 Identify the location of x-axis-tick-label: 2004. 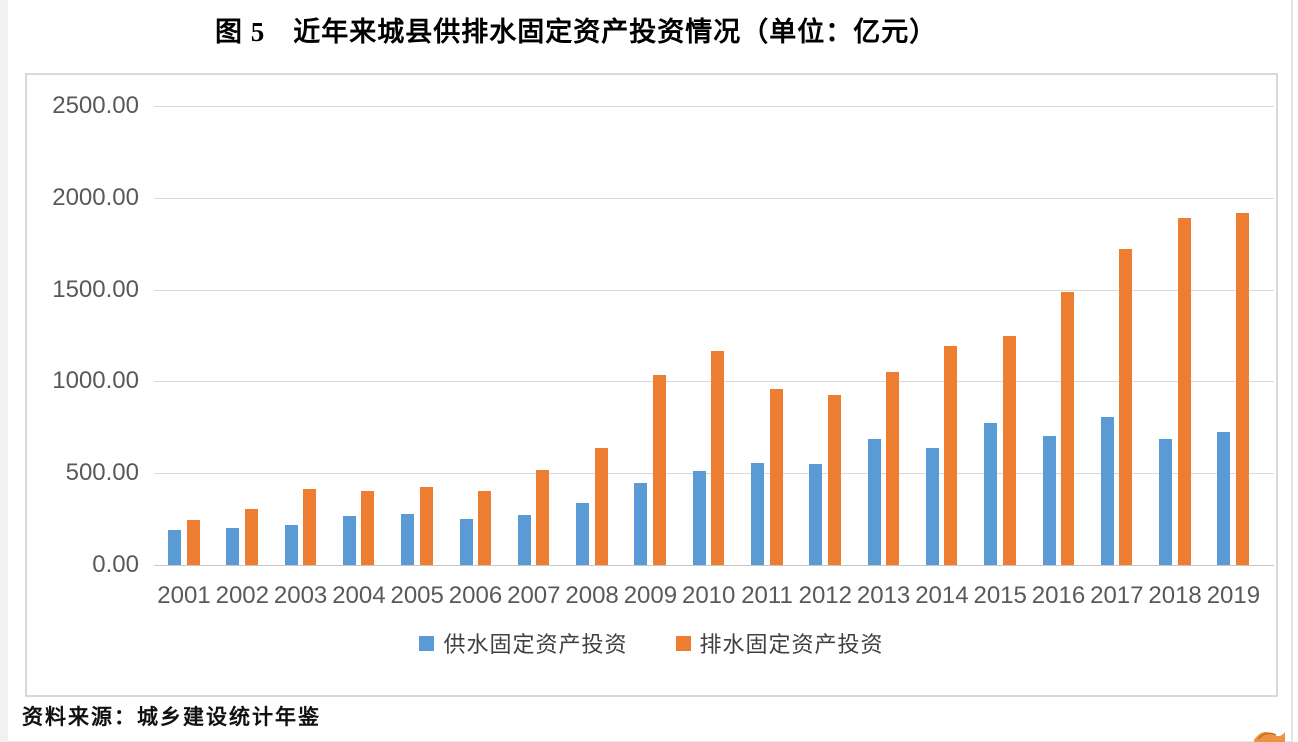
(359, 595).